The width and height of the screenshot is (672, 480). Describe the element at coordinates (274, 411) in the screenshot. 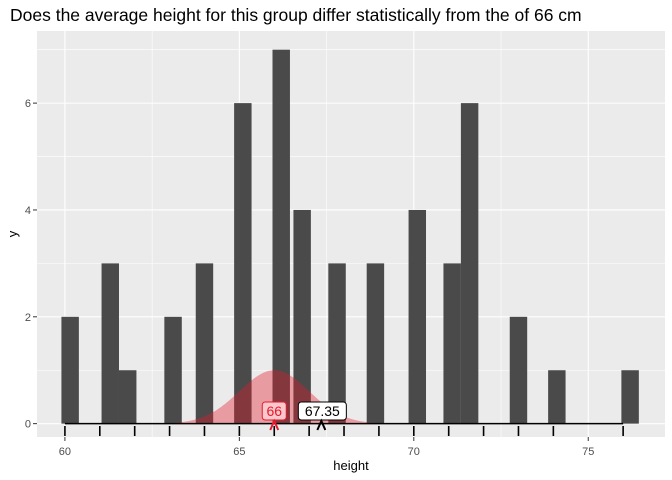

I see `annotation-label: 66` at that location.